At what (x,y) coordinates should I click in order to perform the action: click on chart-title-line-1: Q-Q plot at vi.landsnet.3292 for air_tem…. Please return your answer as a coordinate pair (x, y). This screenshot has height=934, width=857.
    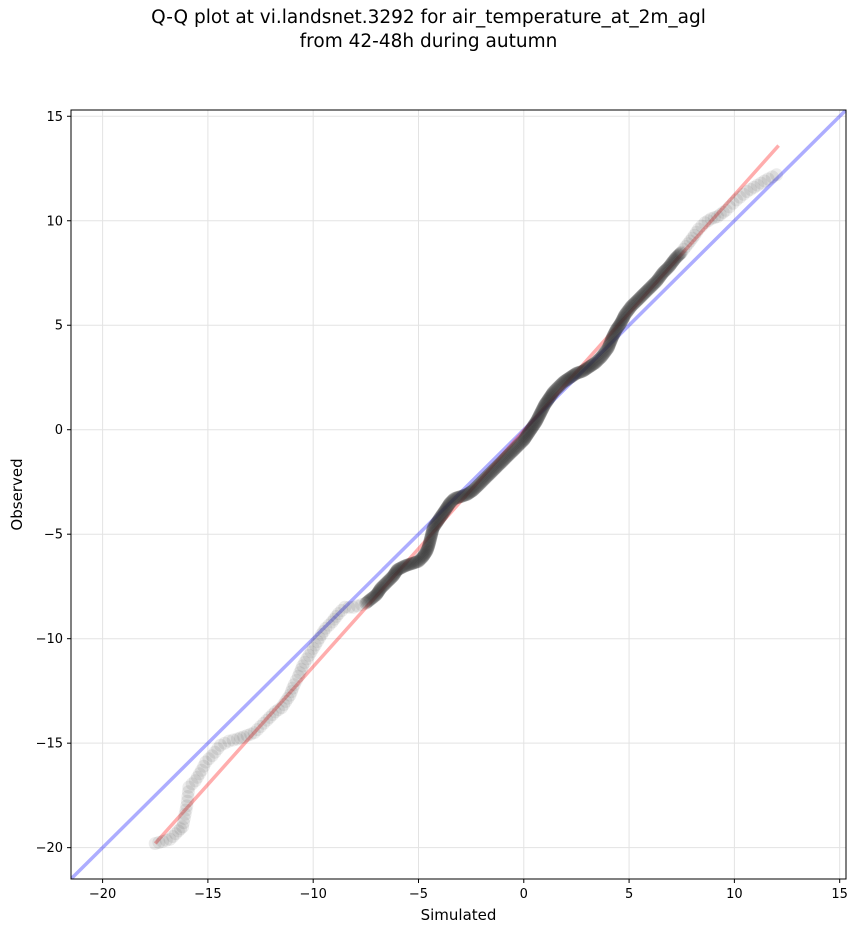
    Looking at the image, I should click on (428, 17).